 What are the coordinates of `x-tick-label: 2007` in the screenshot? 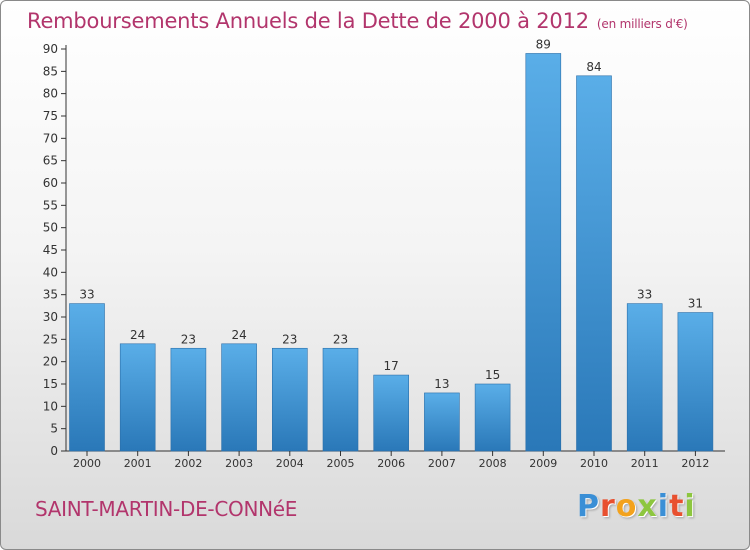 It's located at (442, 463).